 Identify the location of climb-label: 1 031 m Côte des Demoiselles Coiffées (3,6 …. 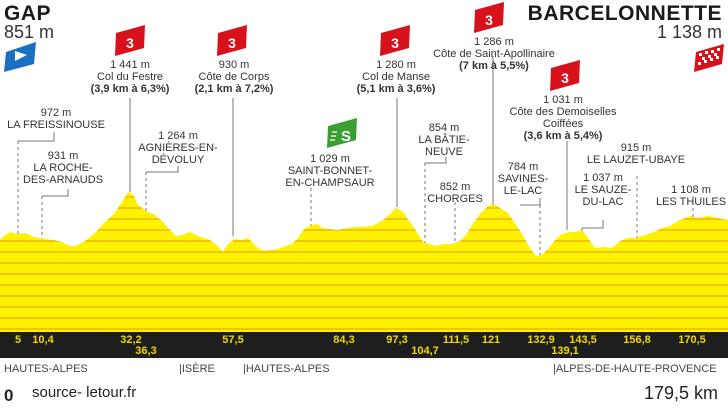
(563, 118).